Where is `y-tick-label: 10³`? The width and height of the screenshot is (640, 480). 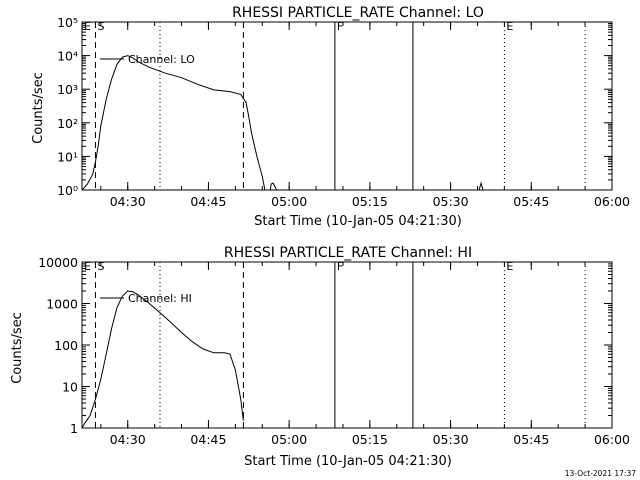
y-tick-label: 10³ is located at coordinates (67, 89).